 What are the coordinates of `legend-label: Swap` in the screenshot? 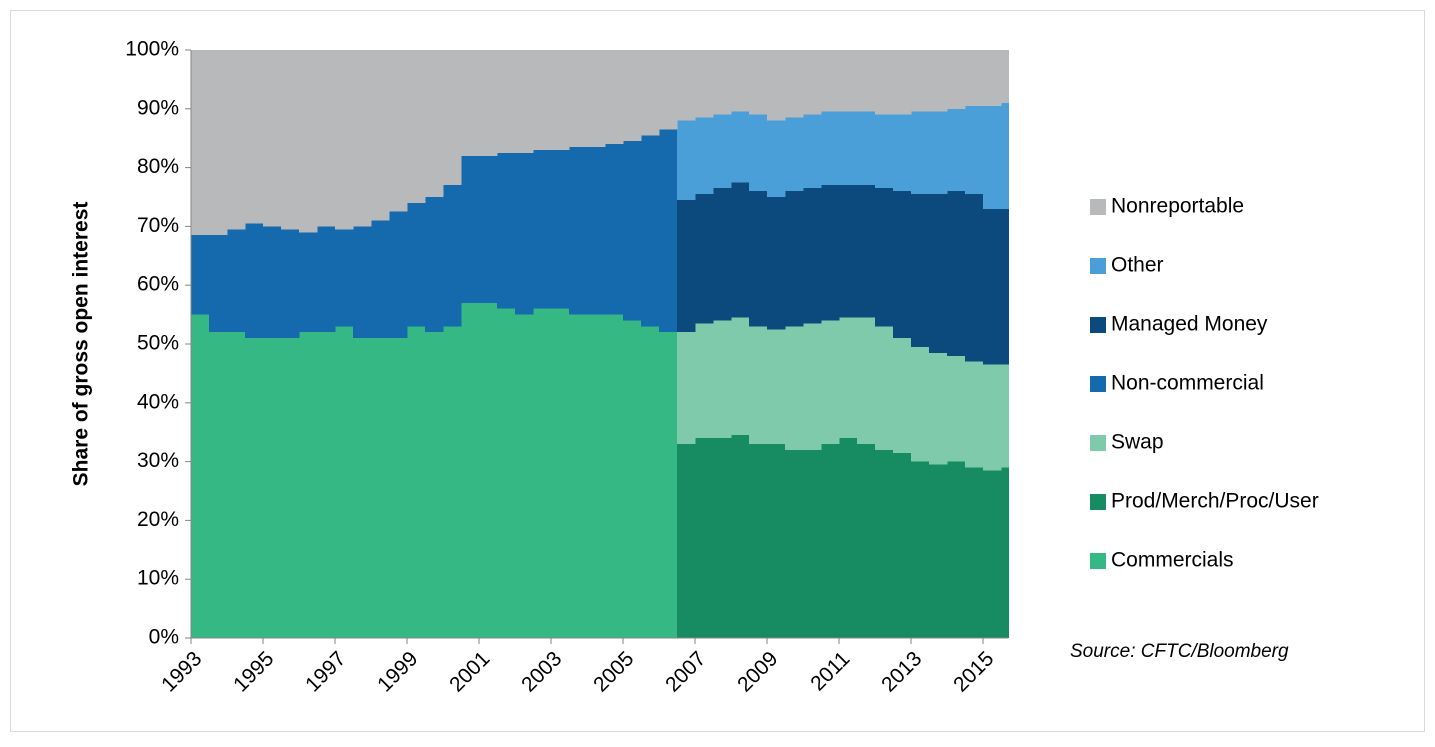 It's located at (1137, 442).